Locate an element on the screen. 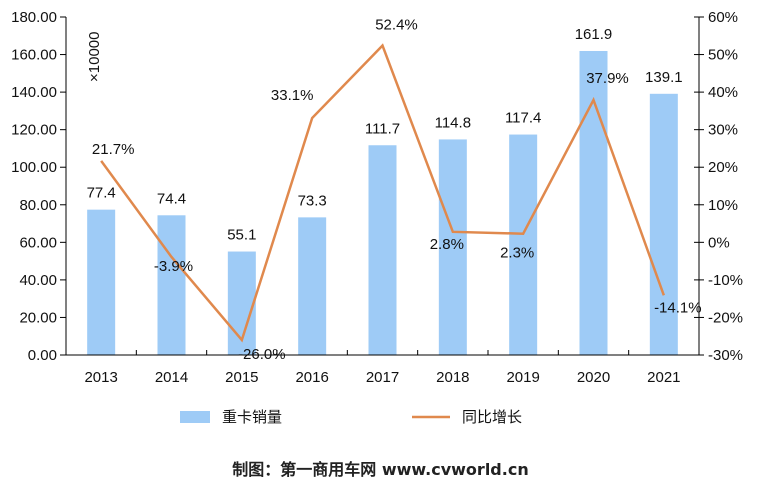 The width and height of the screenshot is (761, 480). x-tick-label: 2018 is located at coordinates (452, 377).